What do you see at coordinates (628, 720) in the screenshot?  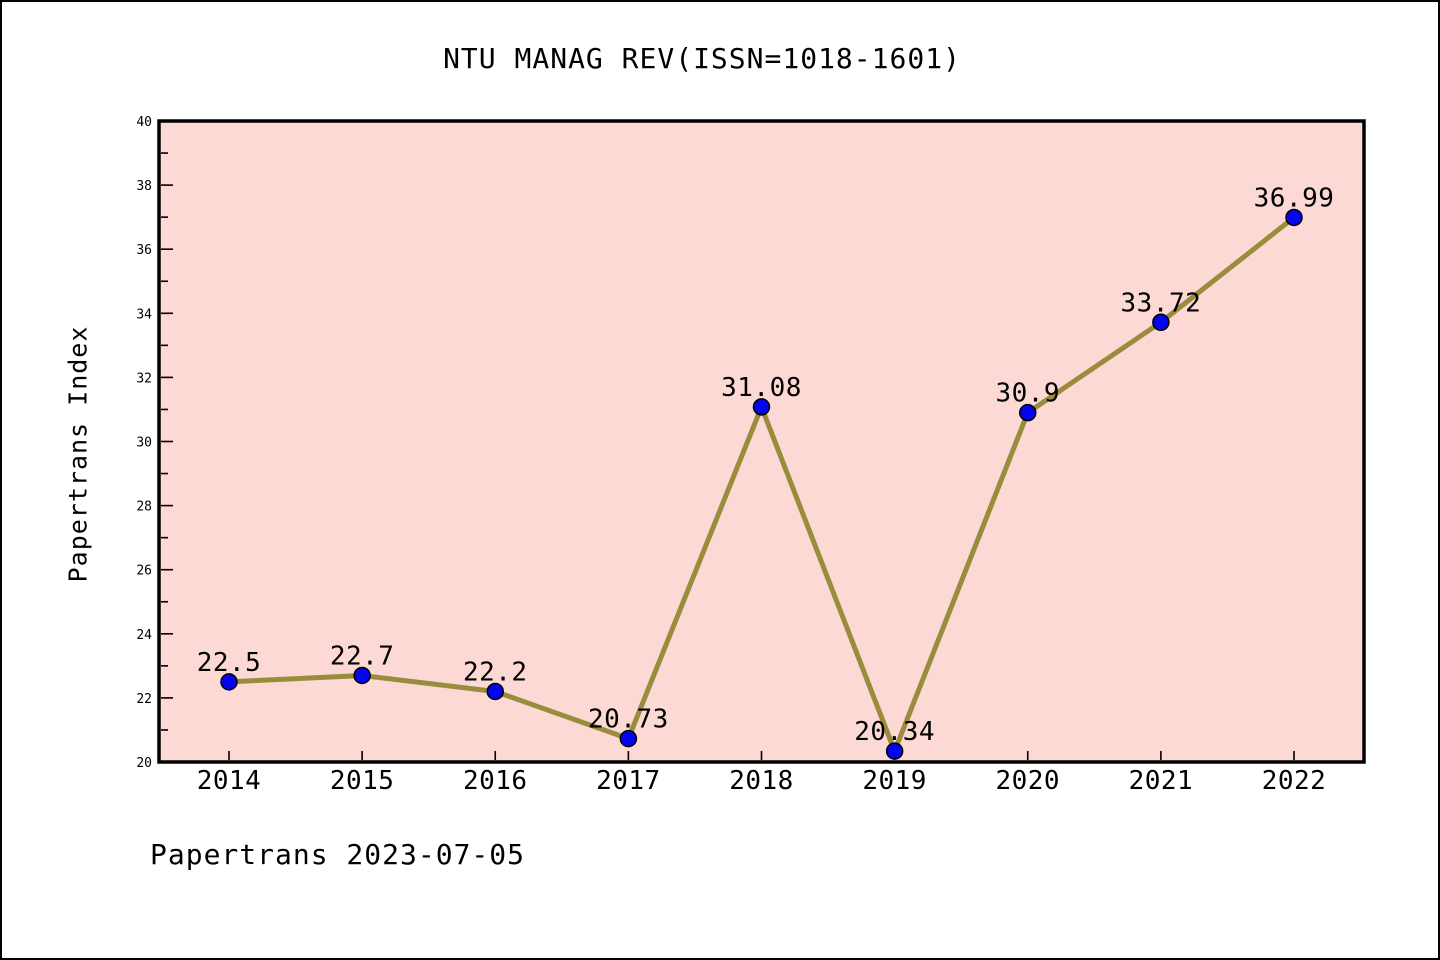 I see `data-point-label: 20.73` at bounding box center [628, 720].